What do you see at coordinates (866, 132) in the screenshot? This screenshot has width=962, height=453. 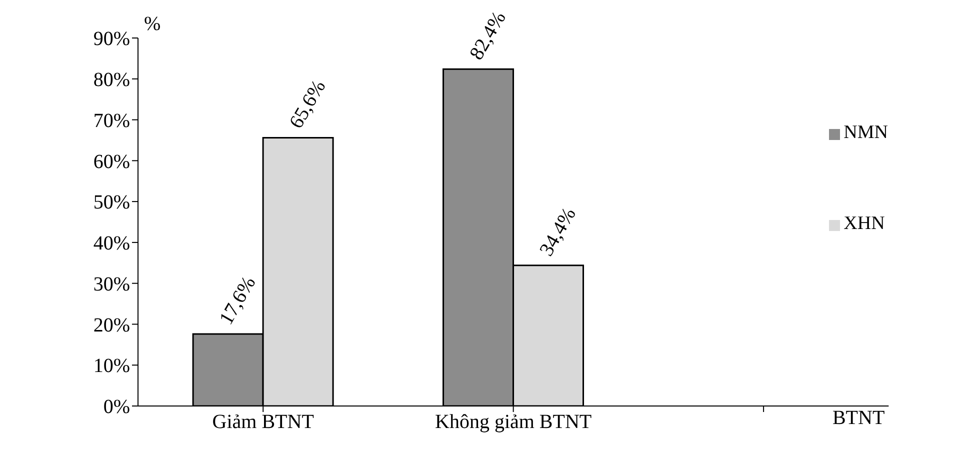 I see `legend-label: NMN` at bounding box center [866, 132].